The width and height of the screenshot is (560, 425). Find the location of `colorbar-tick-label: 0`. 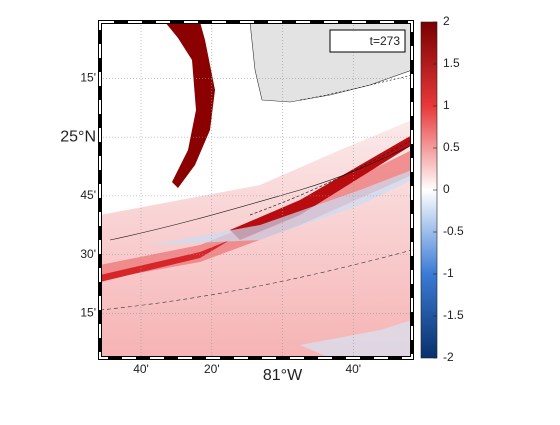

colorbar-tick-label: 0 is located at coordinates (446, 189).